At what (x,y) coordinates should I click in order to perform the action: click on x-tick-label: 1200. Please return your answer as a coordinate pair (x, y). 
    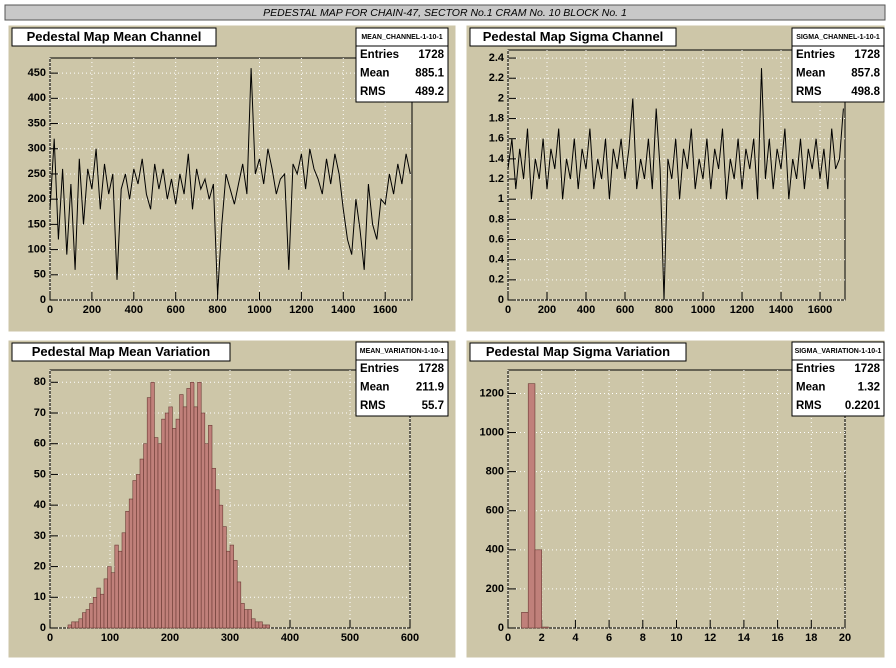
    Looking at the image, I should click on (742, 310).